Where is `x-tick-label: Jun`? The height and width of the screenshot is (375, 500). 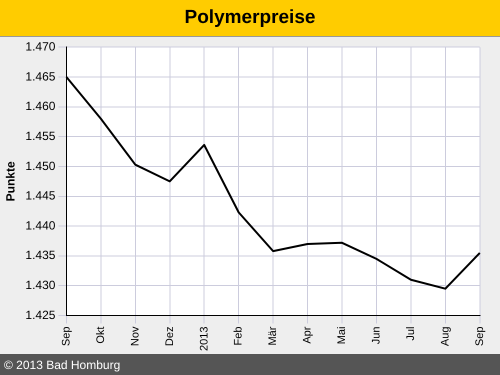
x-tick-label: Jun is located at coordinates (376, 335).